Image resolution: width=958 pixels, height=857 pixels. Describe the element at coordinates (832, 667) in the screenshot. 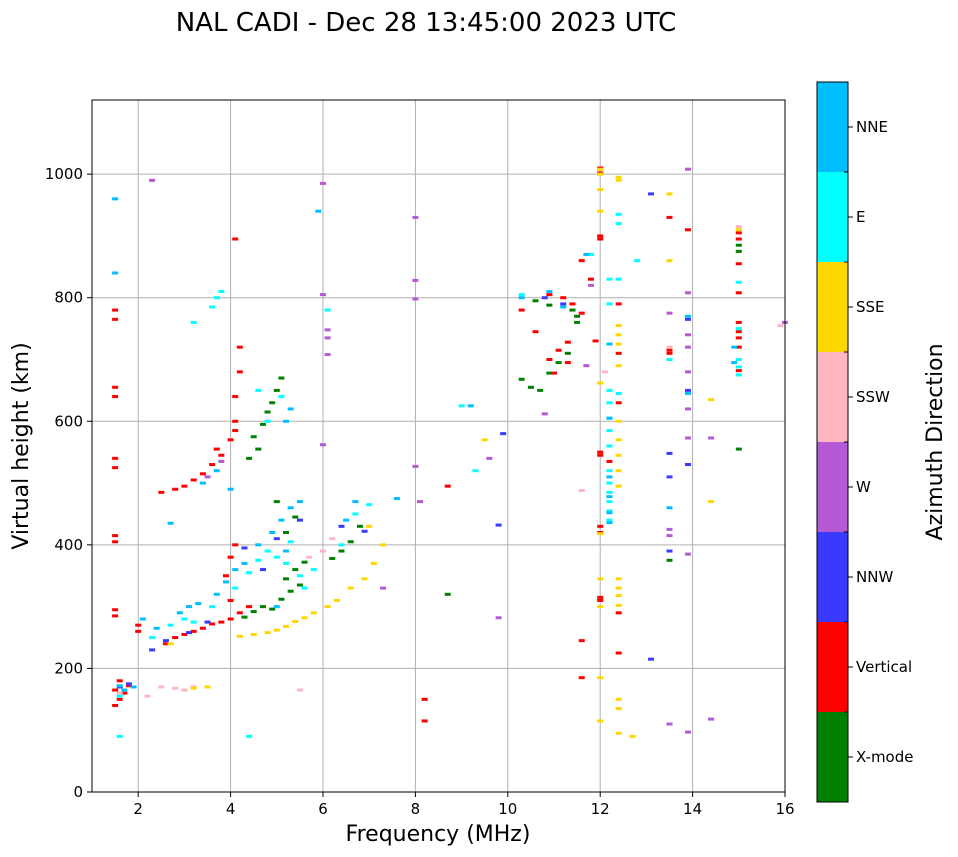

I see `colorbar-swatch` at that location.